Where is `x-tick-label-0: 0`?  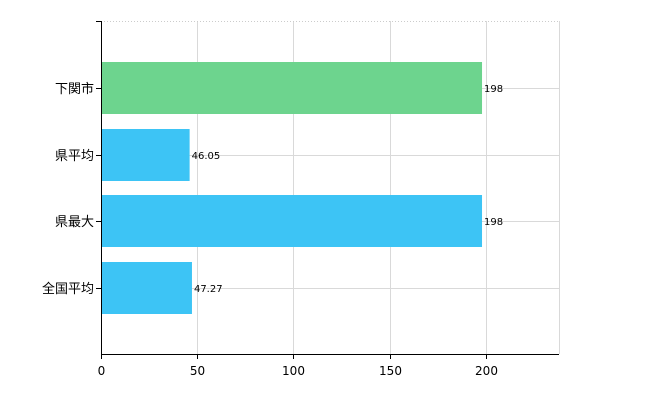 x-tick-label-0: 0 is located at coordinates (102, 371).